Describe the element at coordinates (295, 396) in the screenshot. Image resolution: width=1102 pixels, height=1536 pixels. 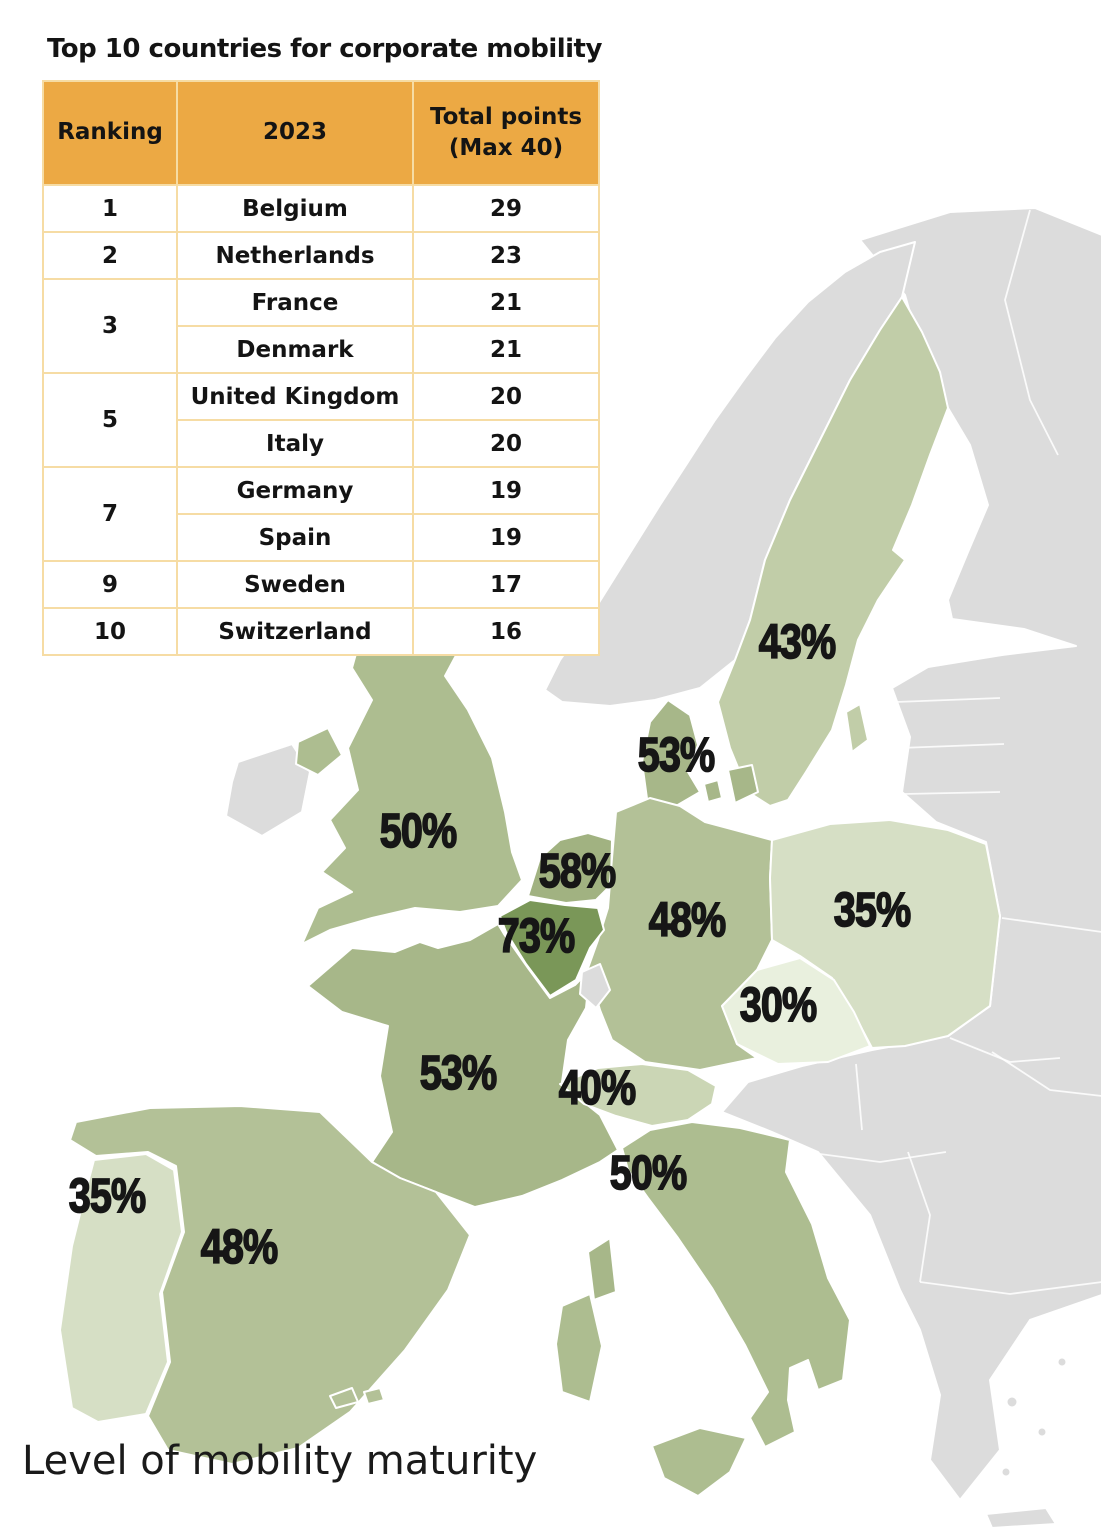
I see `country-cell: United Kingdom` at that location.